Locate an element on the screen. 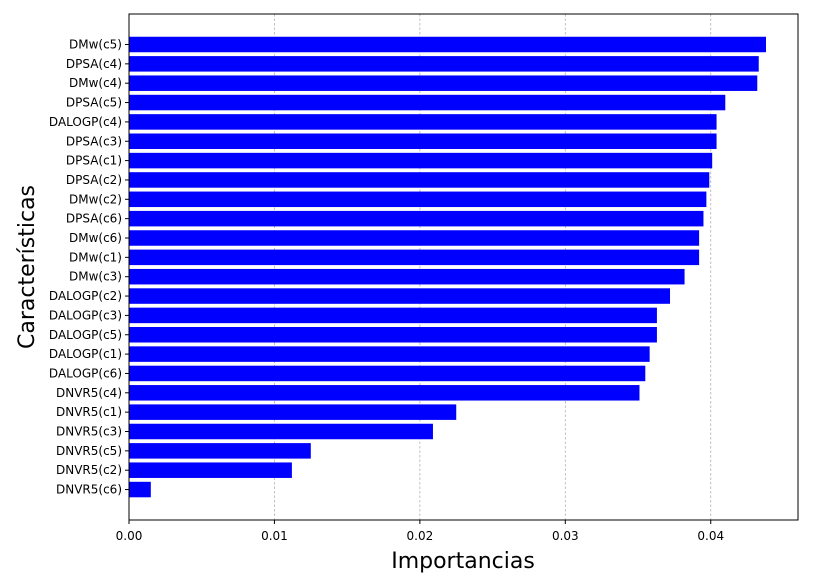 The width and height of the screenshot is (813, 582). y-tick-label: DMw(c6) is located at coordinates (95, 238).